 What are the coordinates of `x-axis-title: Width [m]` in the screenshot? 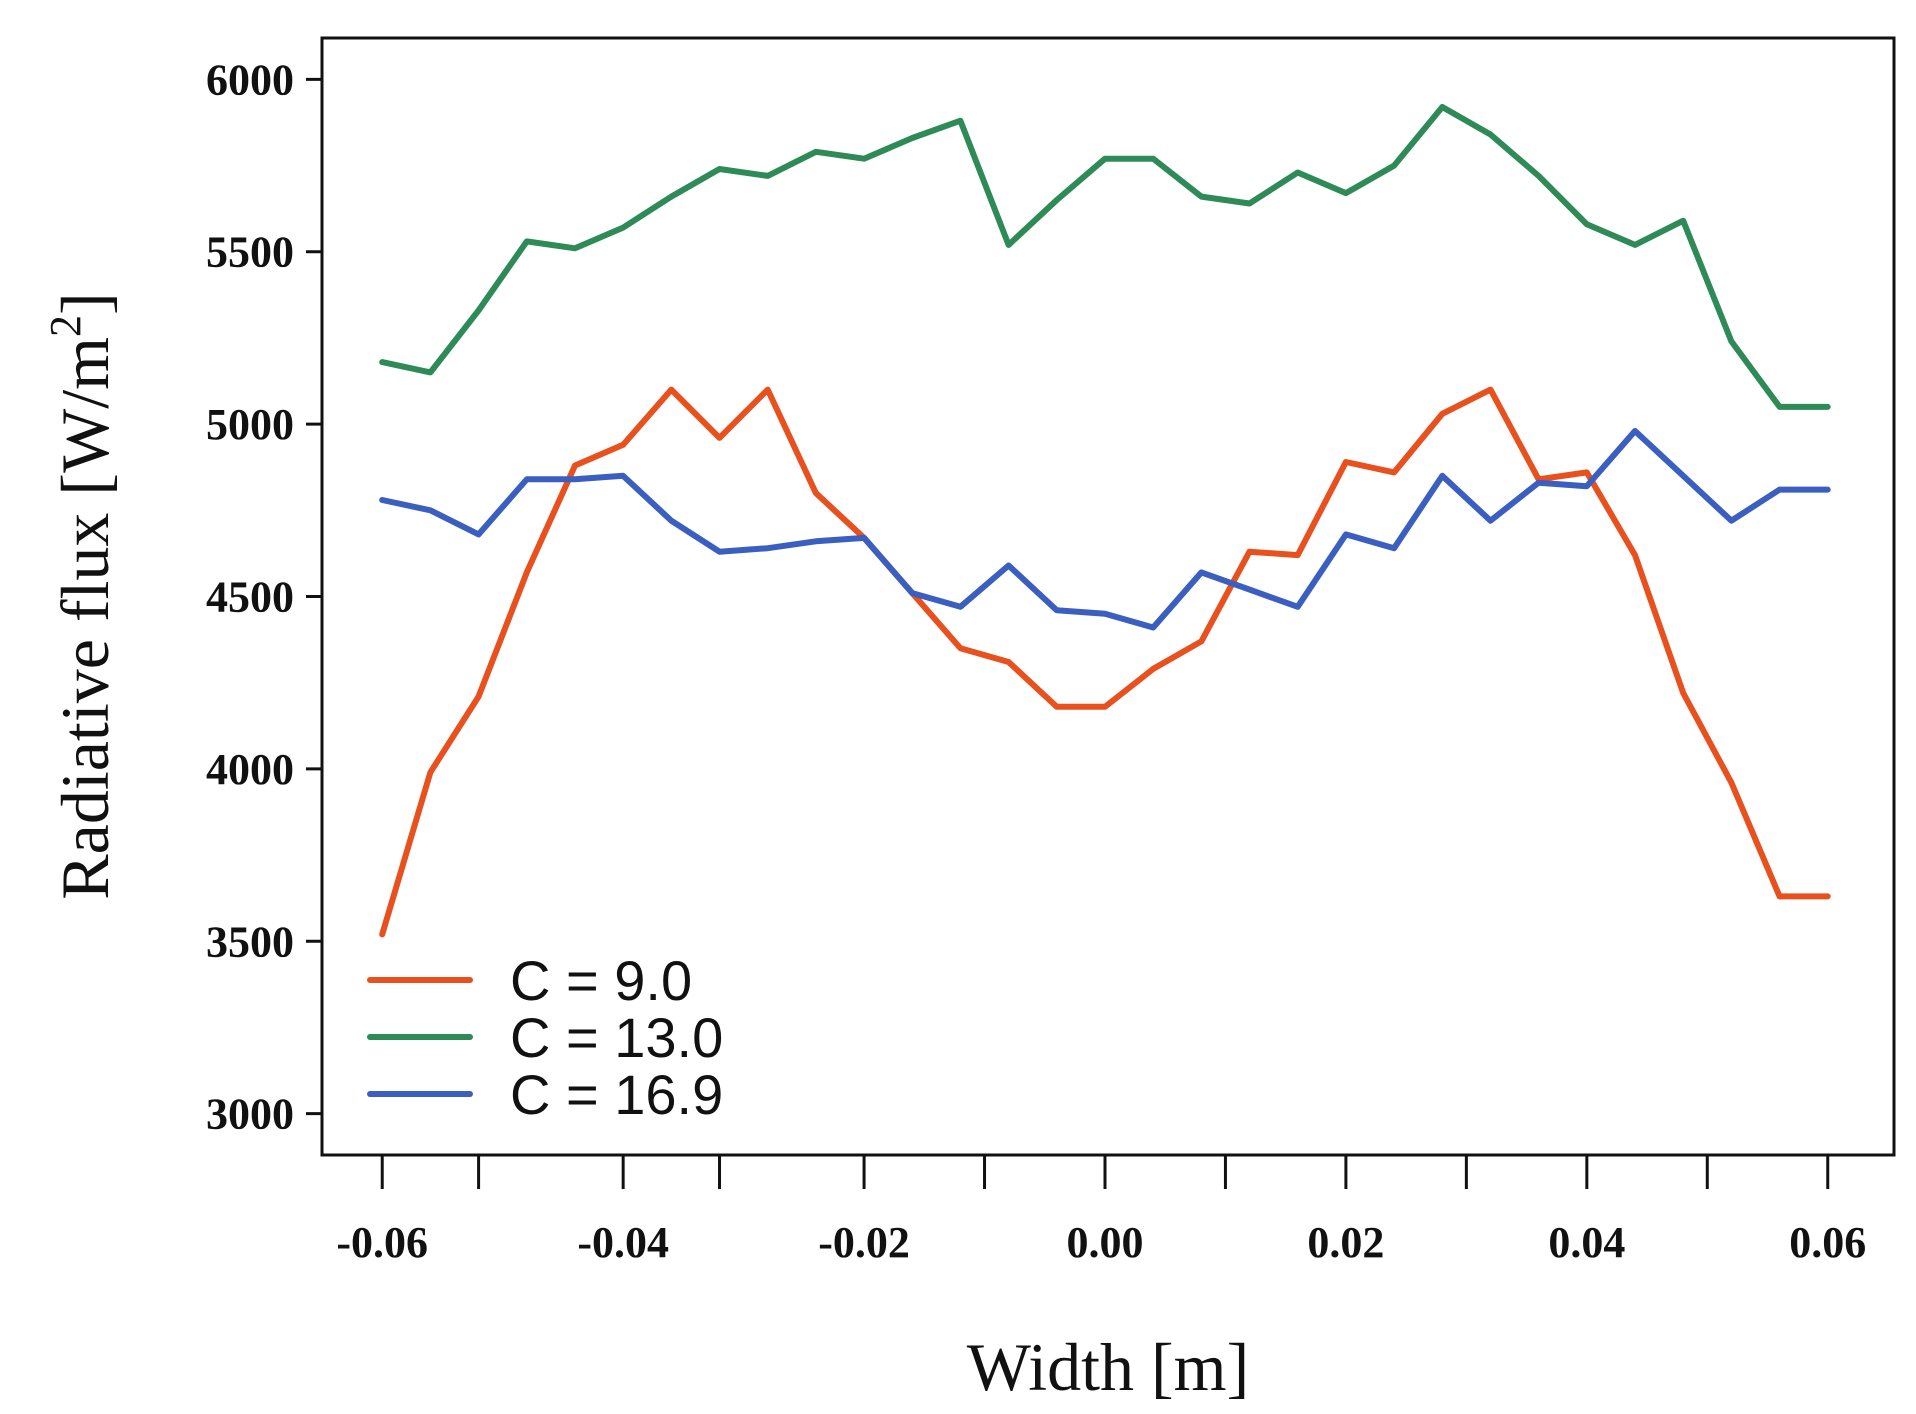 It's located at (1108, 1367).